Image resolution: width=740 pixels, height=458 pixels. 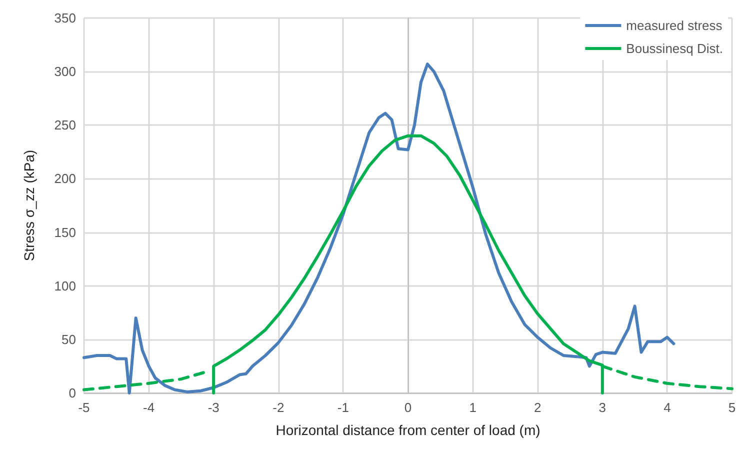 What do you see at coordinates (667, 407) in the screenshot?
I see `x-tick-label: 4` at bounding box center [667, 407].